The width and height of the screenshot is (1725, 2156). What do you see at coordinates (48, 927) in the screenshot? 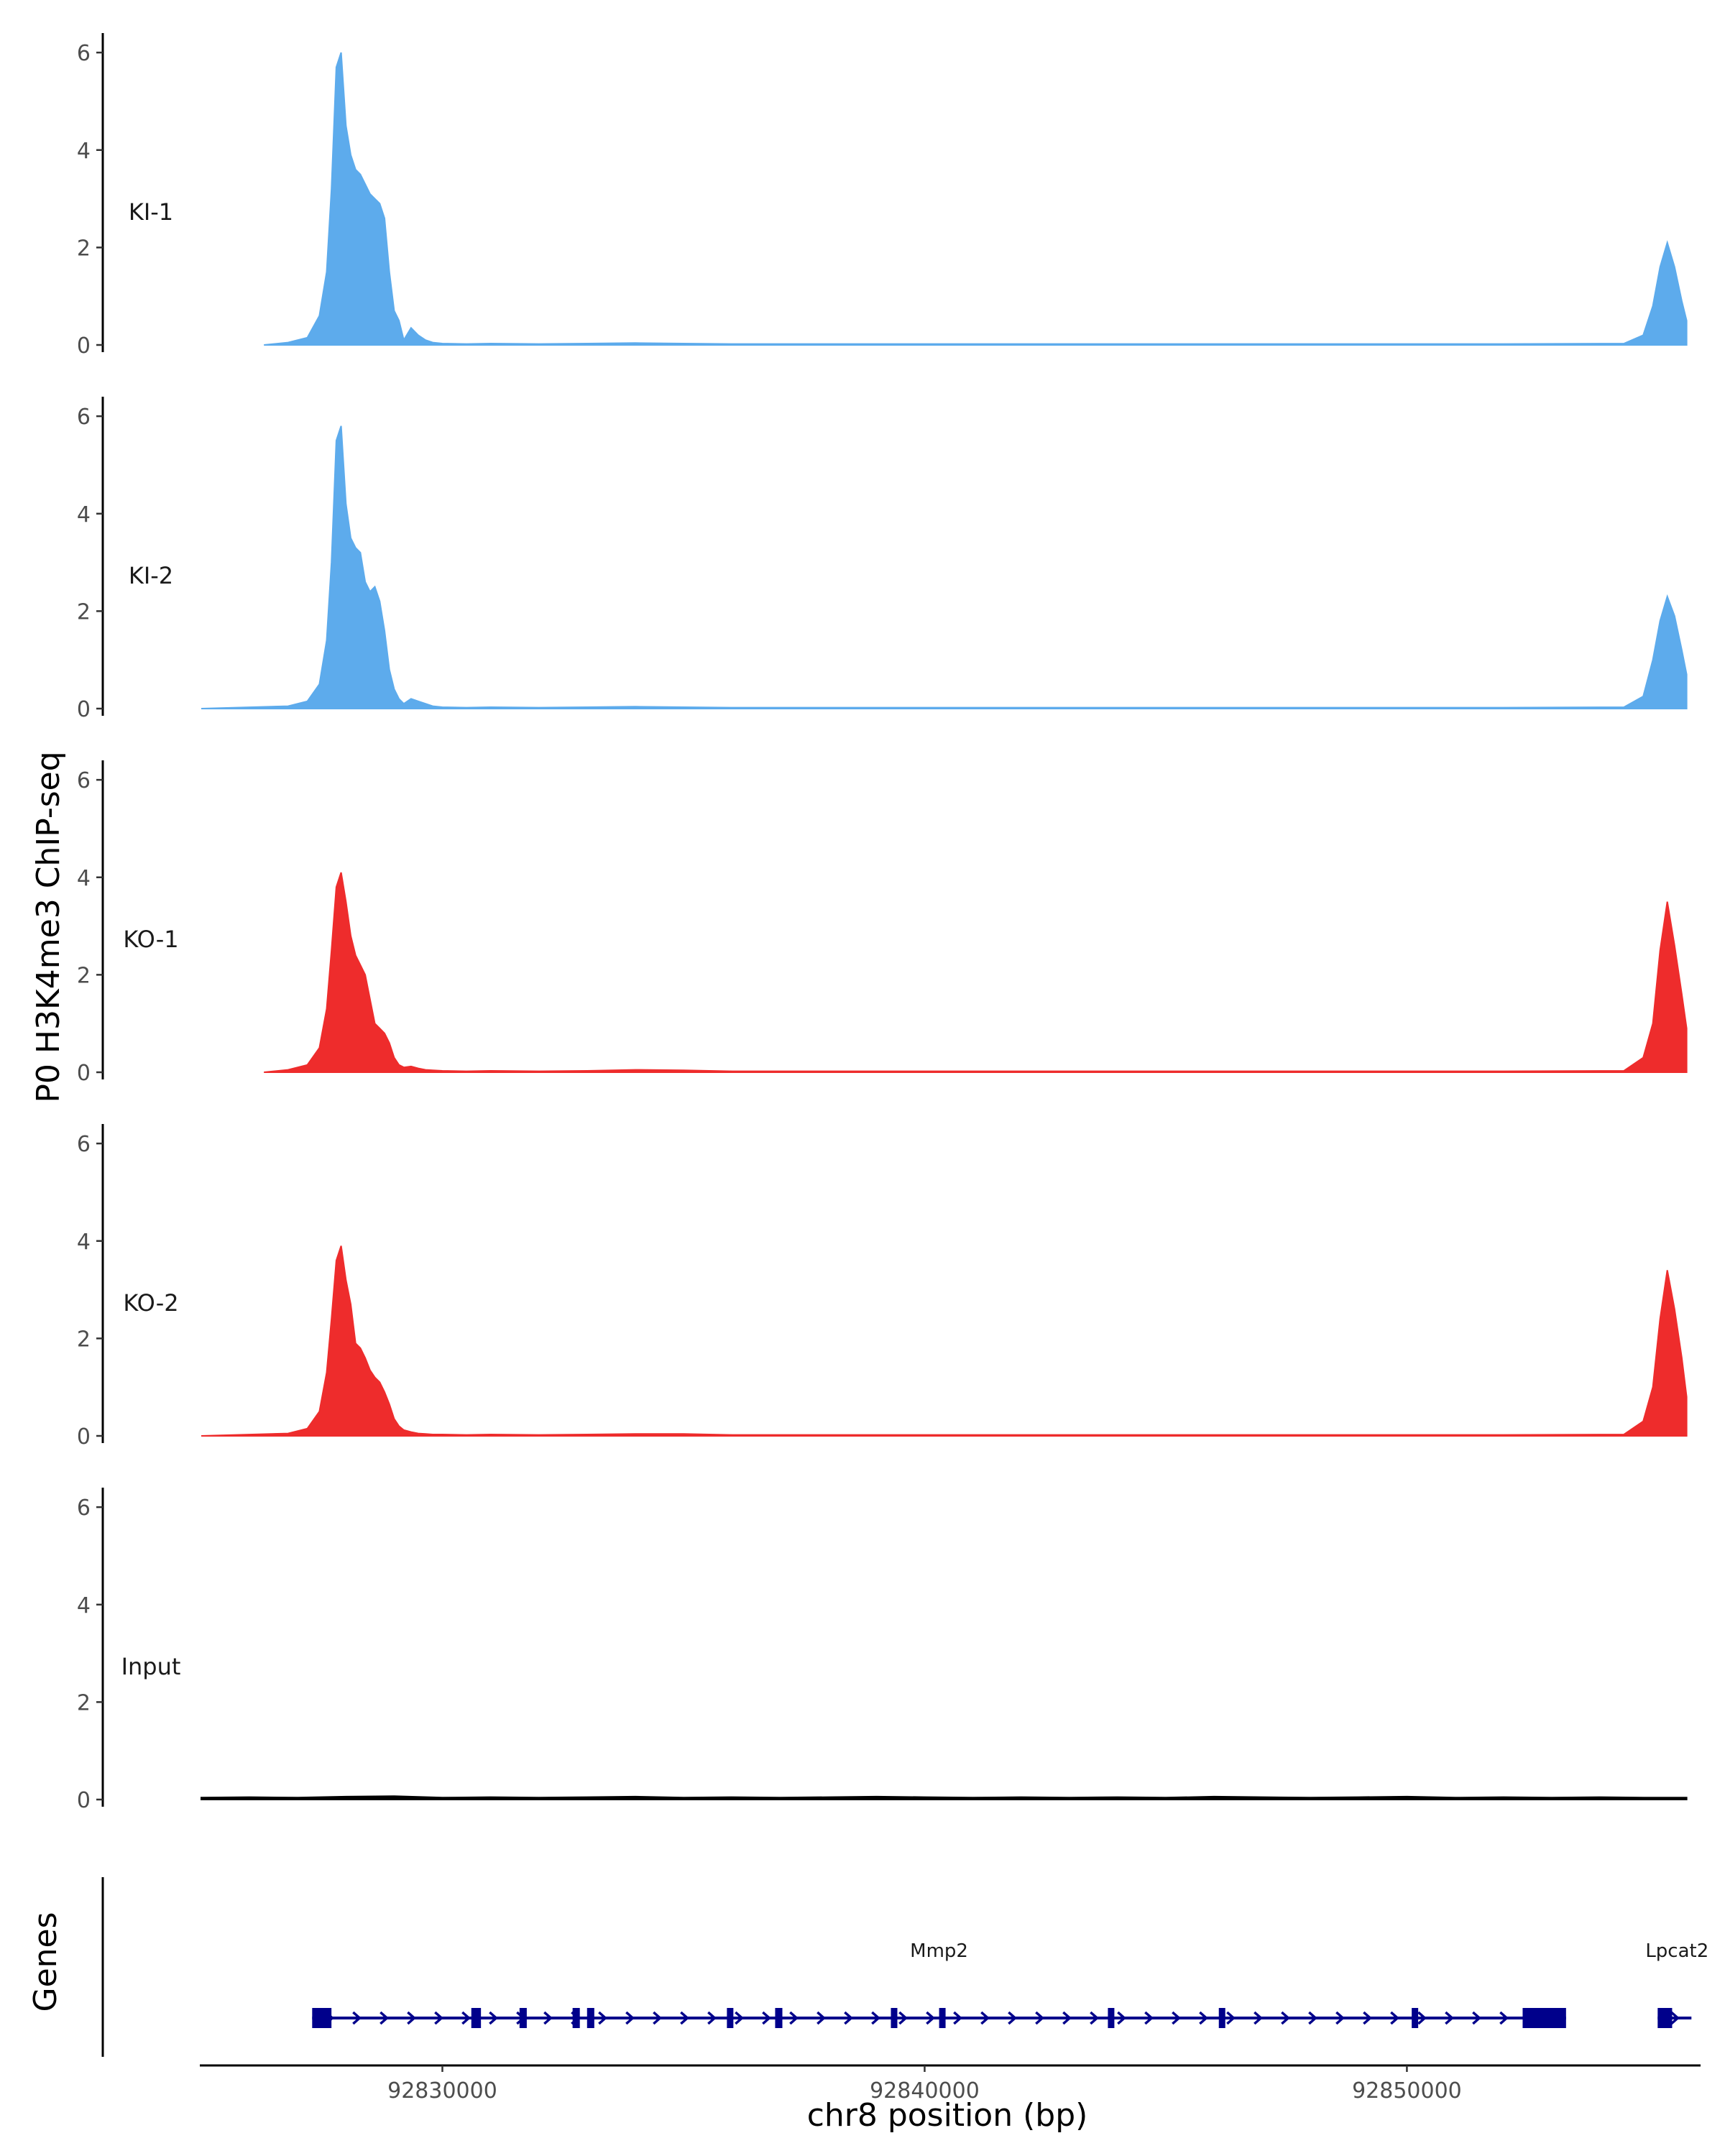
I see `y-axis-title: P0 H3K4me3 ChIP-seq` at bounding box center [48, 927].